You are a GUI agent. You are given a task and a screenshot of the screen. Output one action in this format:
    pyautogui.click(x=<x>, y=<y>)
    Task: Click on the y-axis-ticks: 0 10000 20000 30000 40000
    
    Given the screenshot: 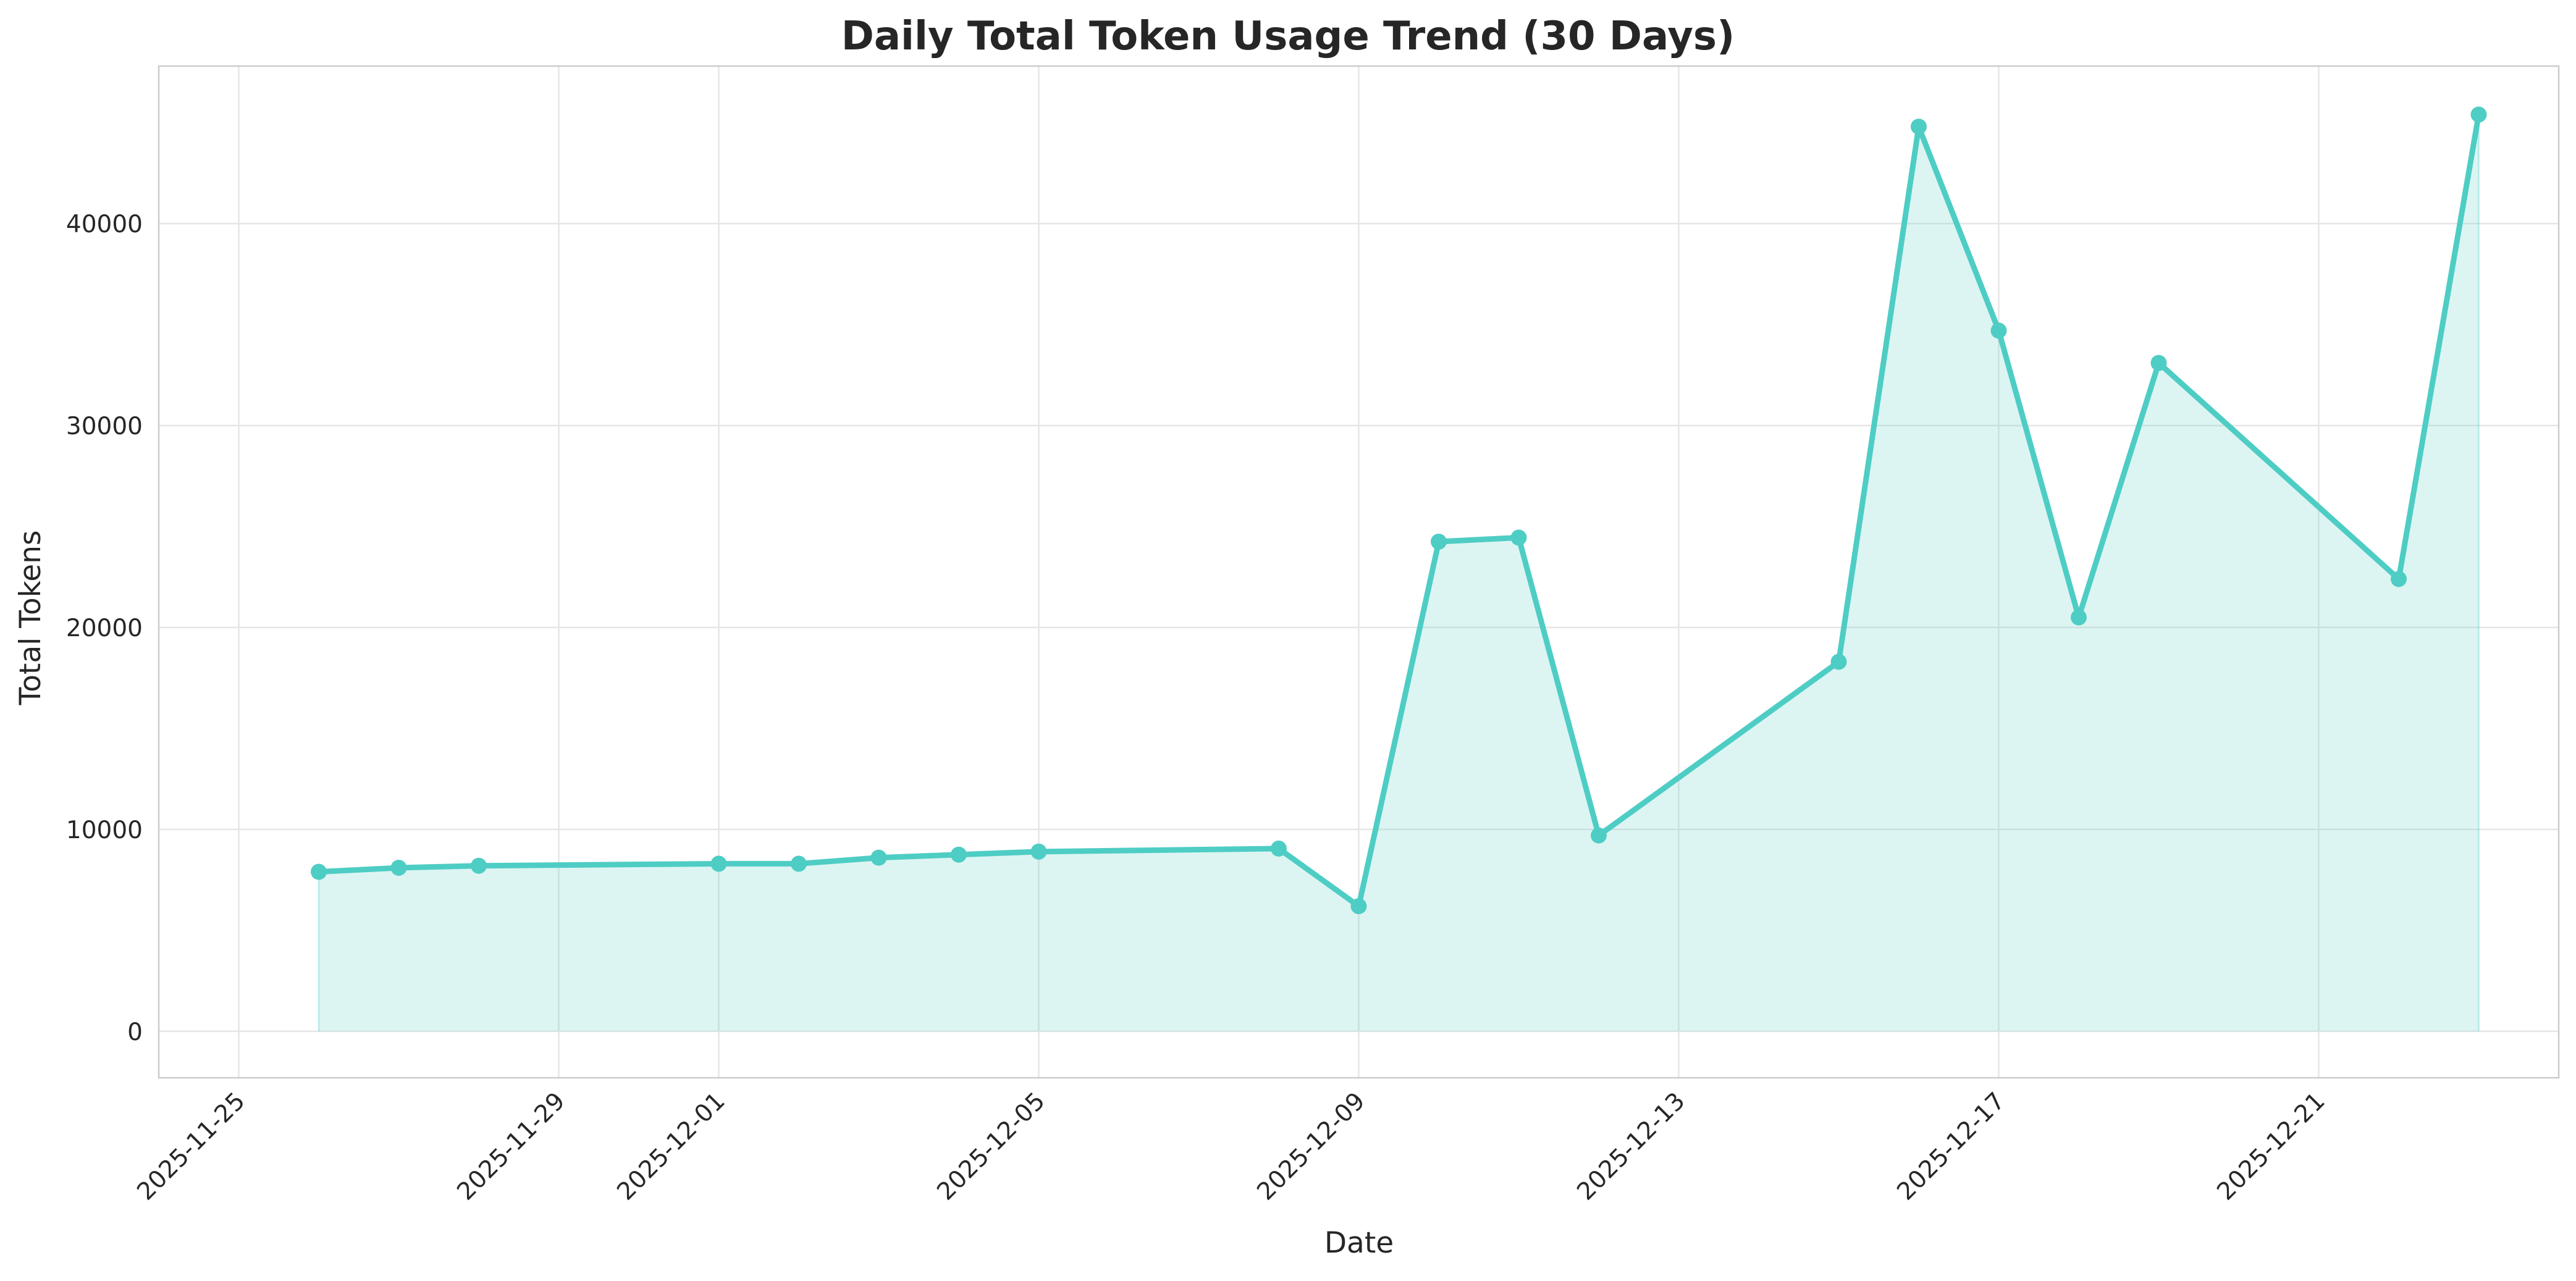 What is the action you would take?
    pyautogui.click(x=104, y=628)
    